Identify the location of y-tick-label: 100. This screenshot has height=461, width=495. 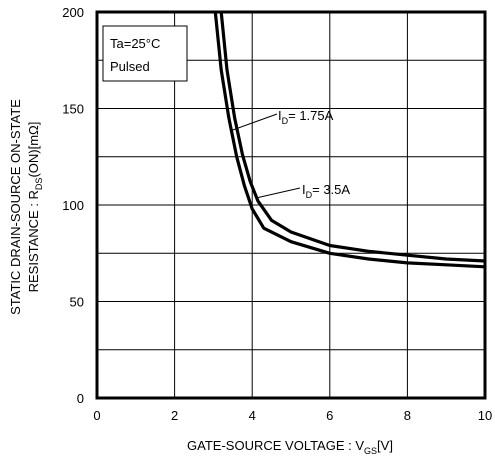
(73, 205).